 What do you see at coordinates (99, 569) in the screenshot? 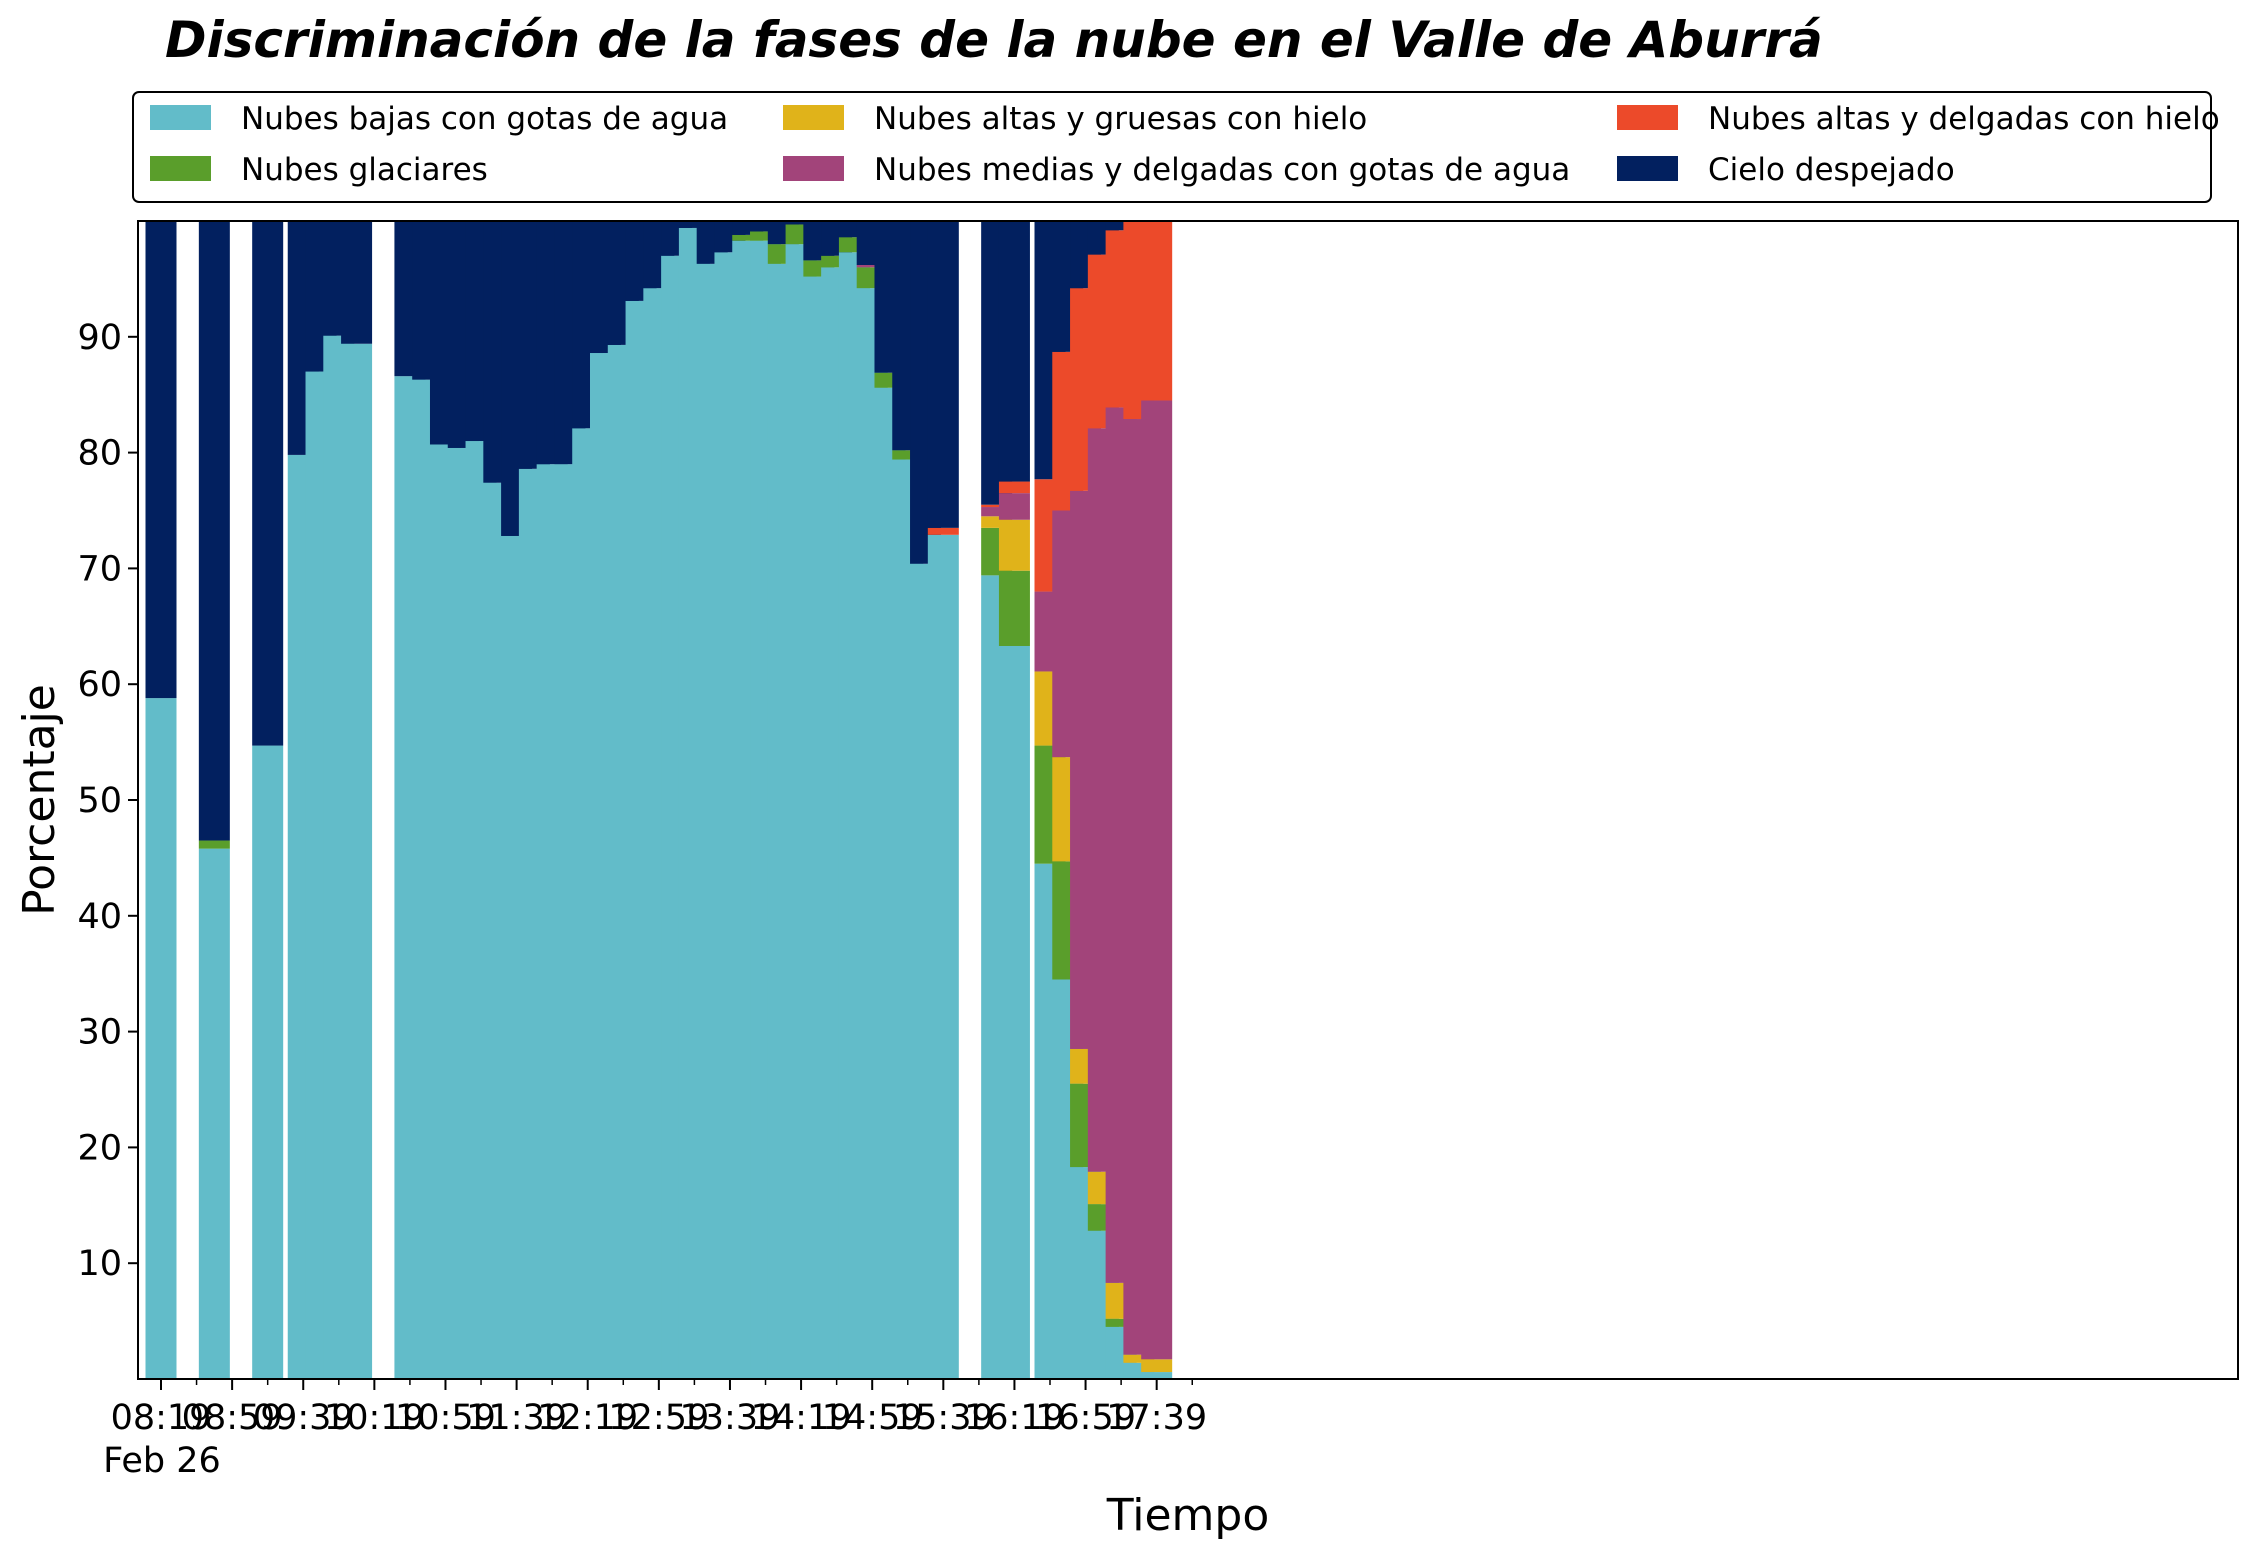
I see `y-tick-label: 70` at bounding box center [99, 569].